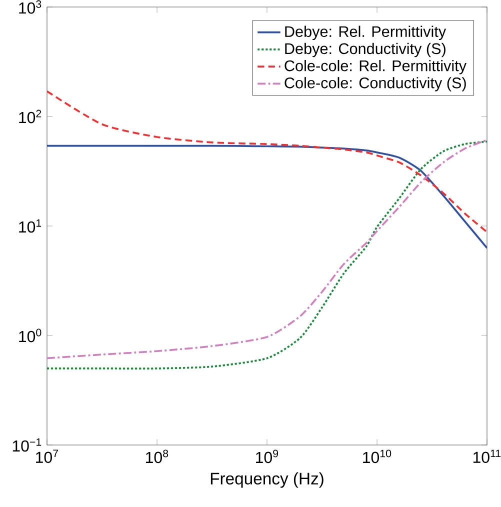 The image size is (501, 507). What do you see at coordinates (30, 7) in the screenshot?
I see `y-tick-label: 10$^{3}$` at bounding box center [30, 7].